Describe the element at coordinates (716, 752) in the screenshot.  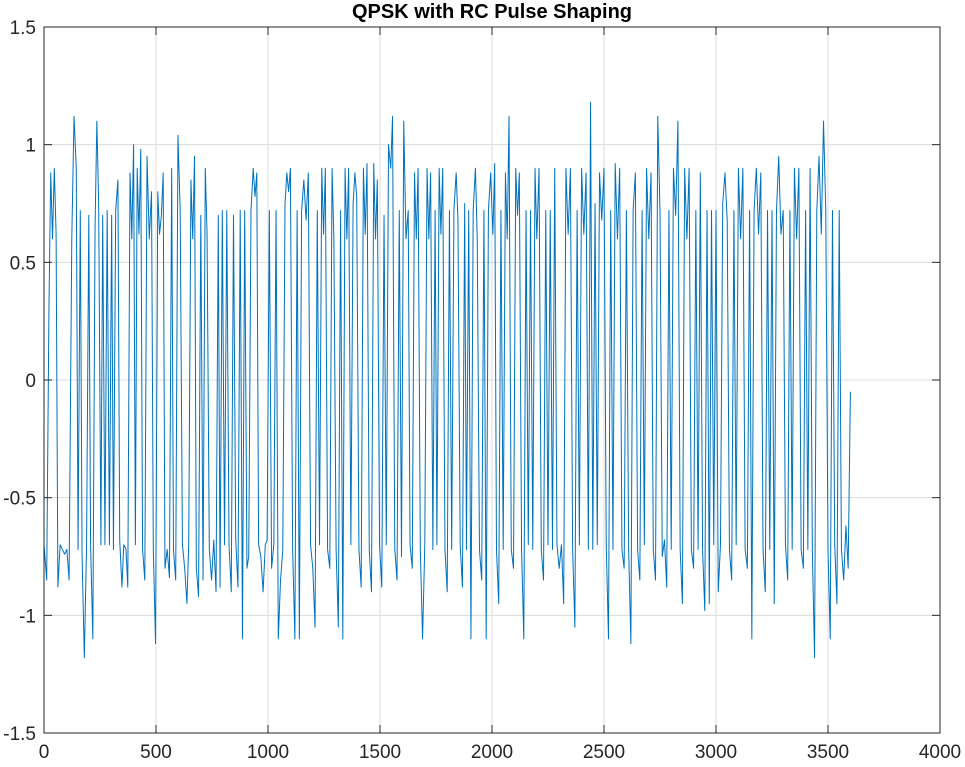
I see `x-tick-label: 3000` at that location.